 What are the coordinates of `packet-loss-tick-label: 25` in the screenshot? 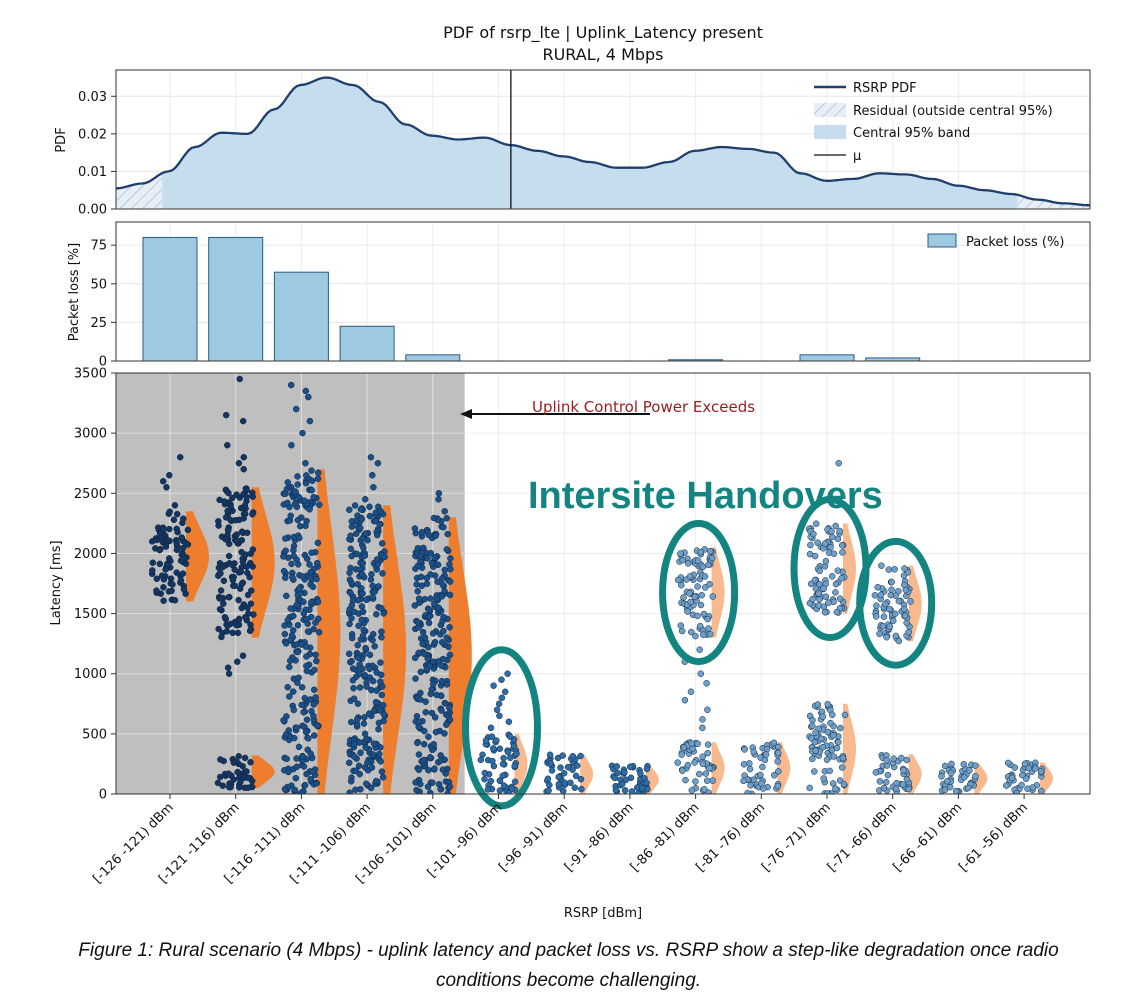 It's located at (98, 323).